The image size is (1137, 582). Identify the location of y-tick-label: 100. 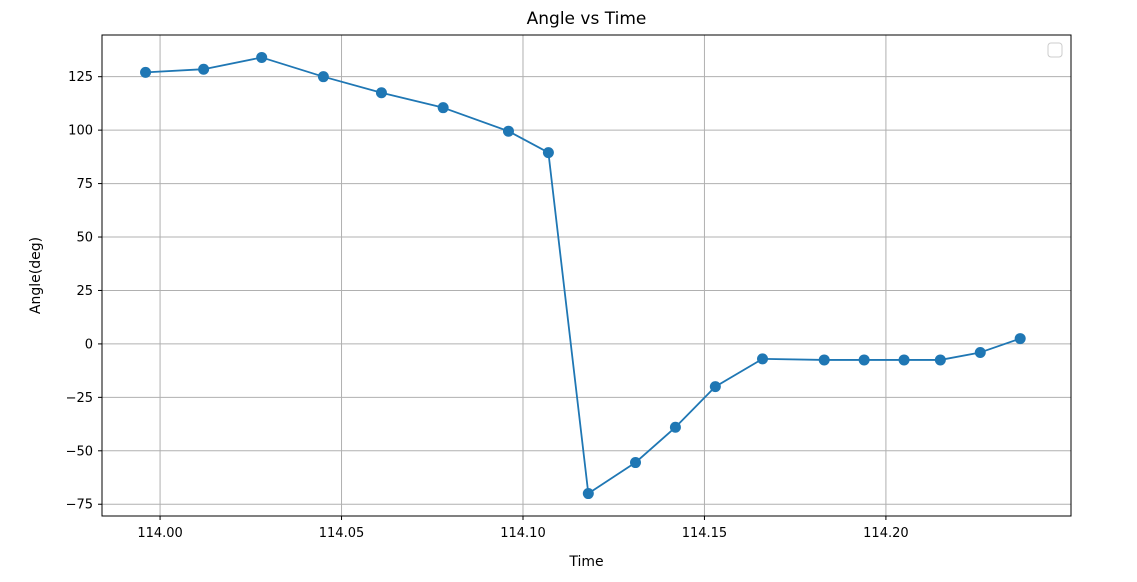
(80, 131).